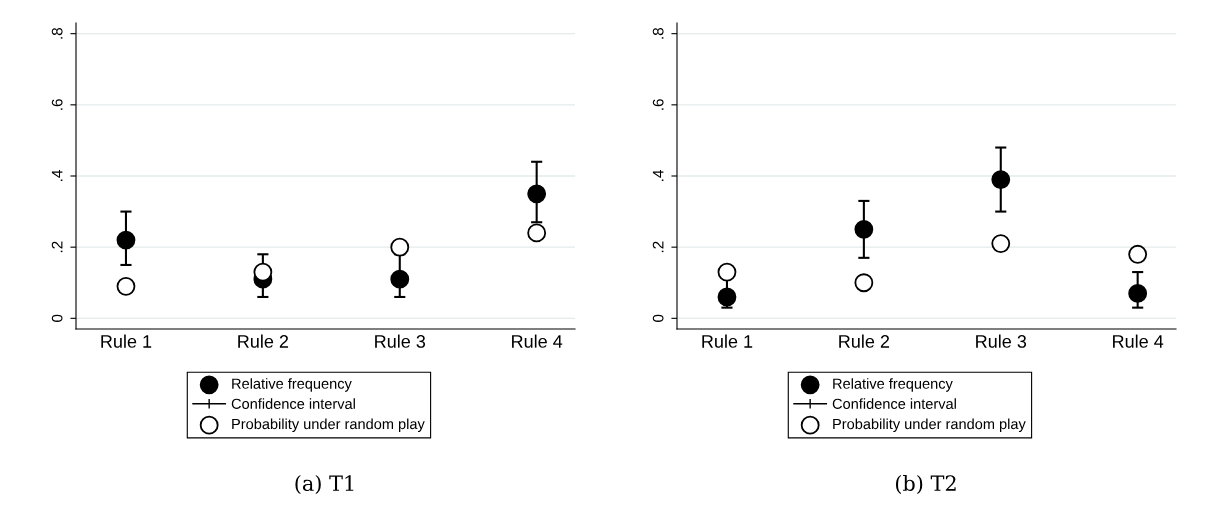 The width and height of the screenshot is (1208, 507). Describe the element at coordinates (324, 484) in the screenshot. I see `text: (a) T1` at that location.